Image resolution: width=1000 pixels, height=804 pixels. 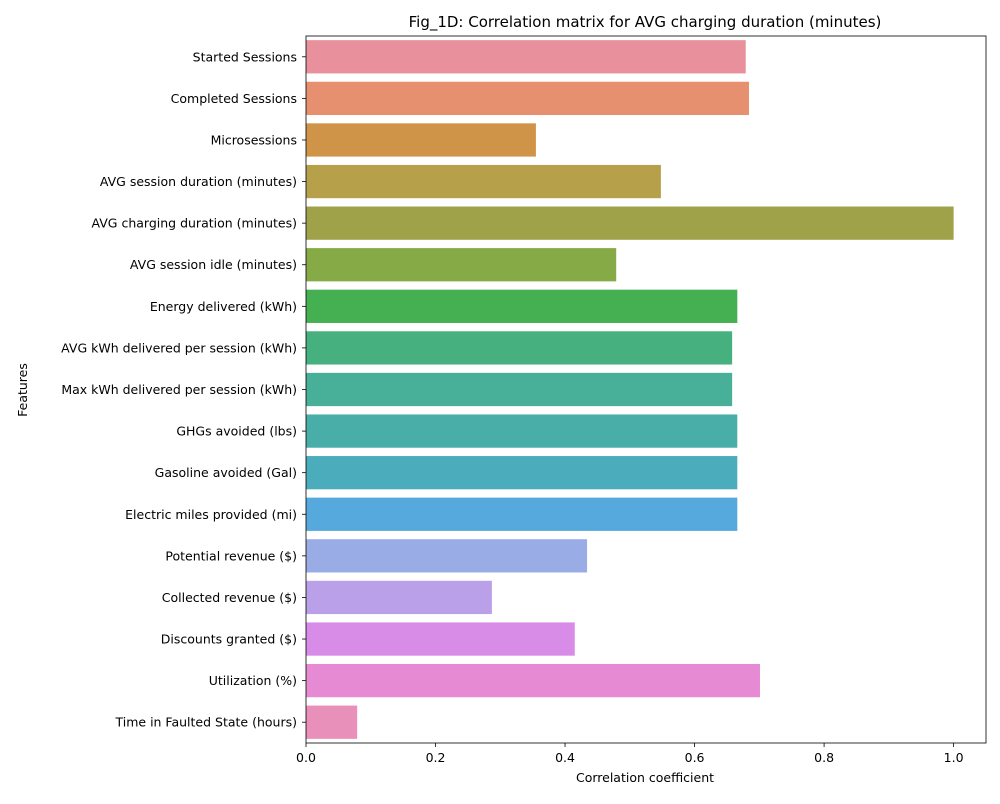 What do you see at coordinates (231, 555) in the screenshot?
I see `y-tick-label: Potential revenue ($)` at bounding box center [231, 555].